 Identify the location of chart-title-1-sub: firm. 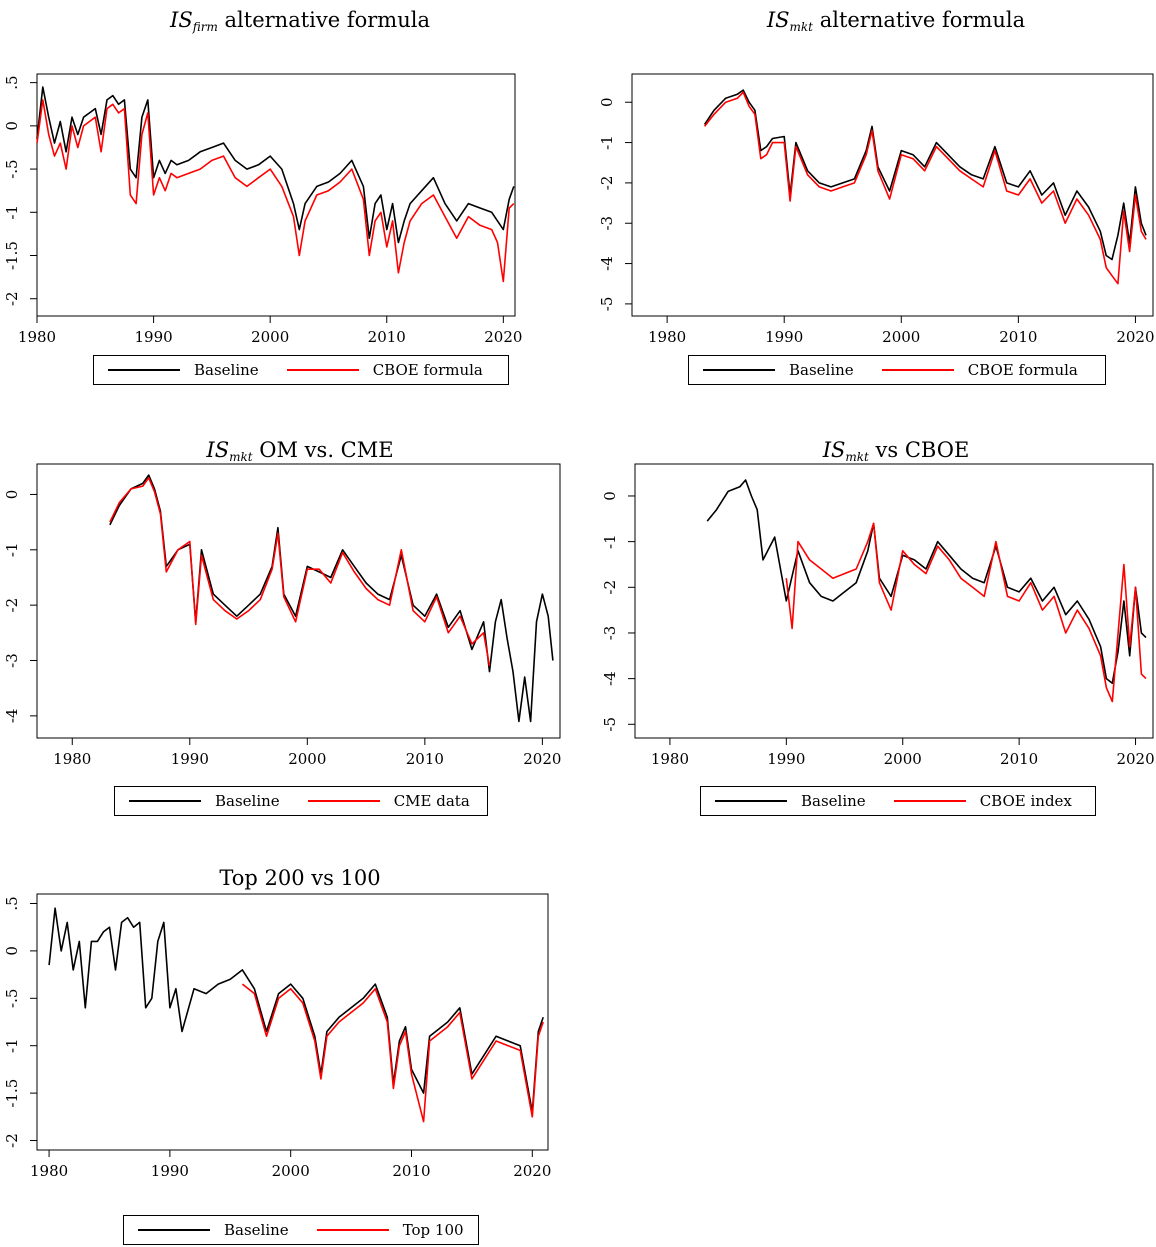
(205, 27).